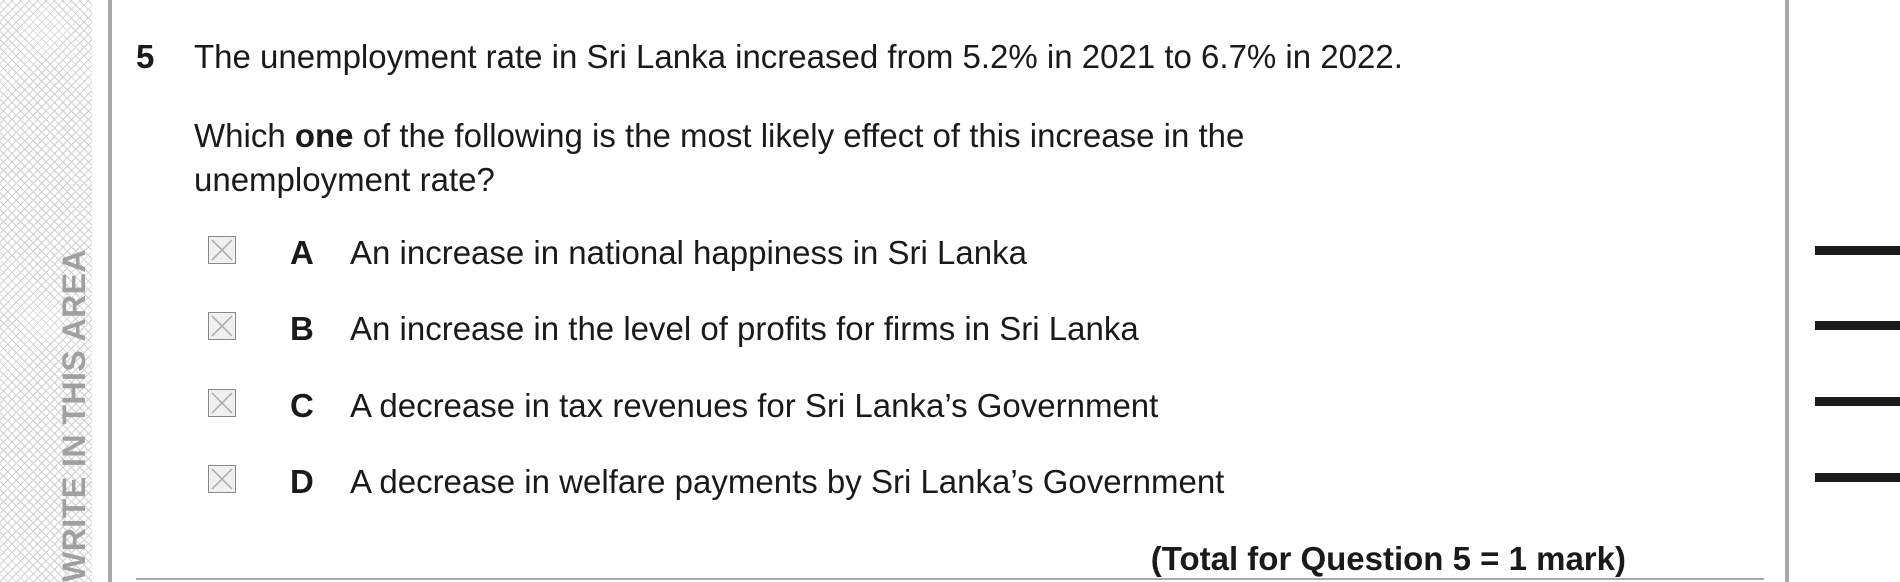 This screenshot has width=1900, height=582. Describe the element at coordinates (344, 179) in the screenshot. I see `prompt-text: unemployment rate?` at that location.